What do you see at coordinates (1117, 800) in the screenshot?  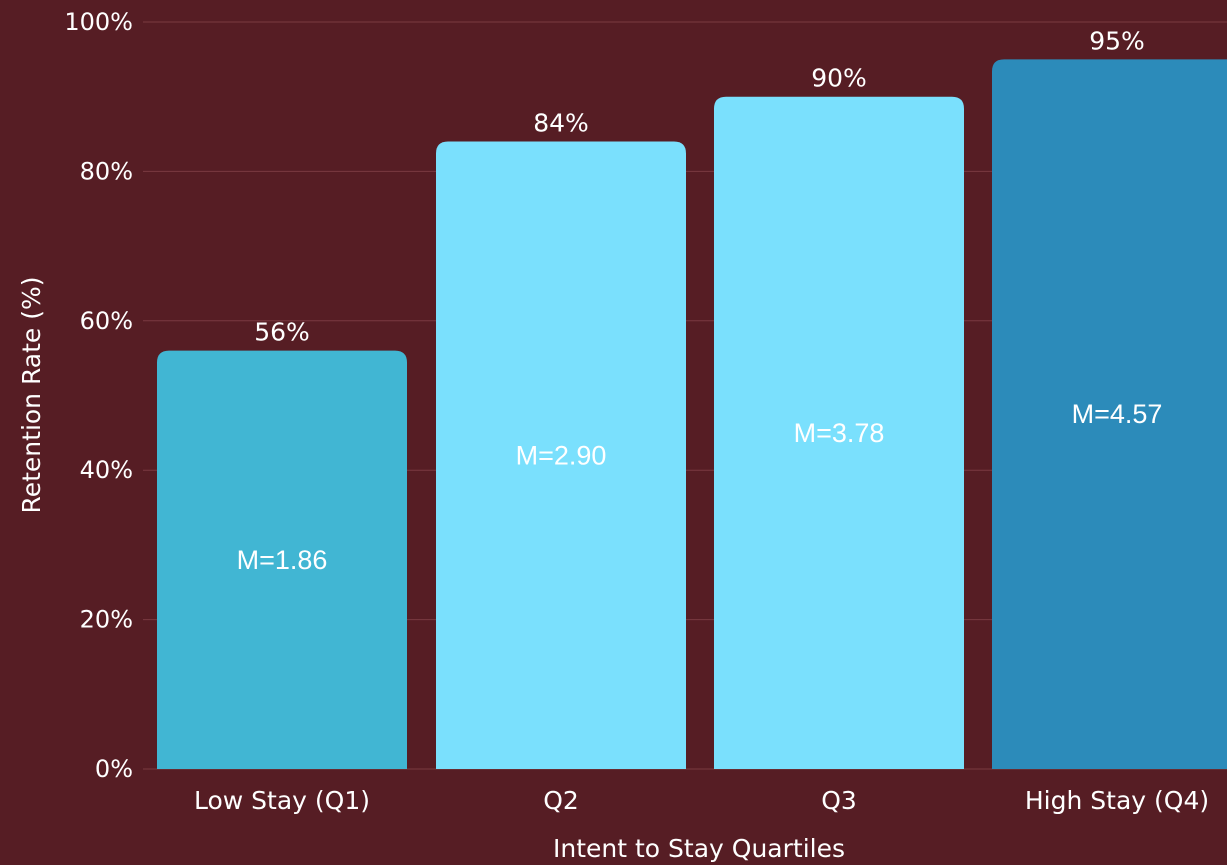 I see `x-tick-label: High Stay (Q4)` at bounding box center [1117, 800].